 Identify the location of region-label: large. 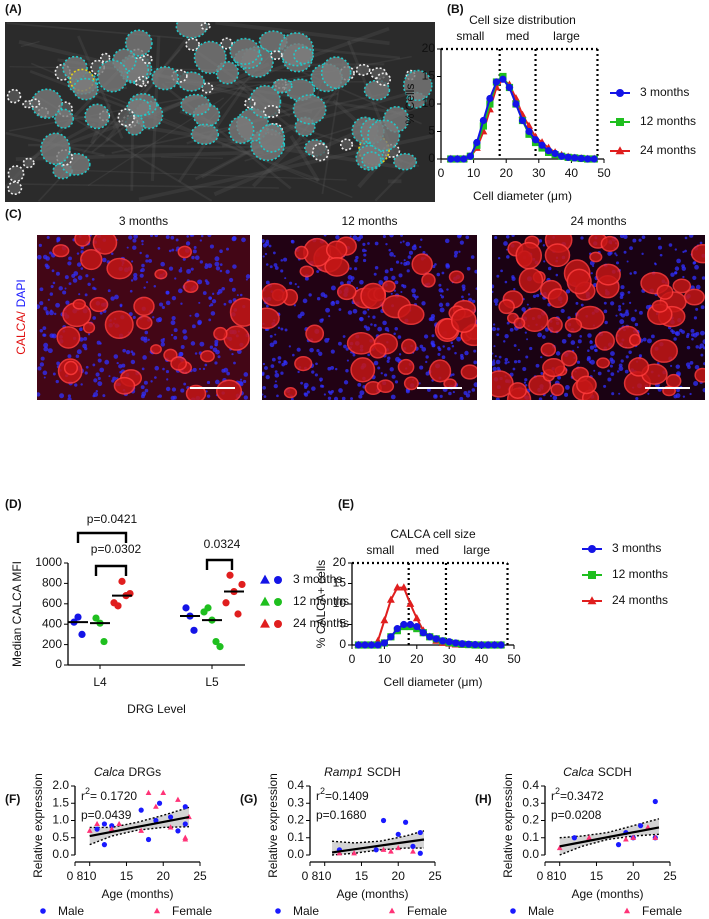
(566, 36).